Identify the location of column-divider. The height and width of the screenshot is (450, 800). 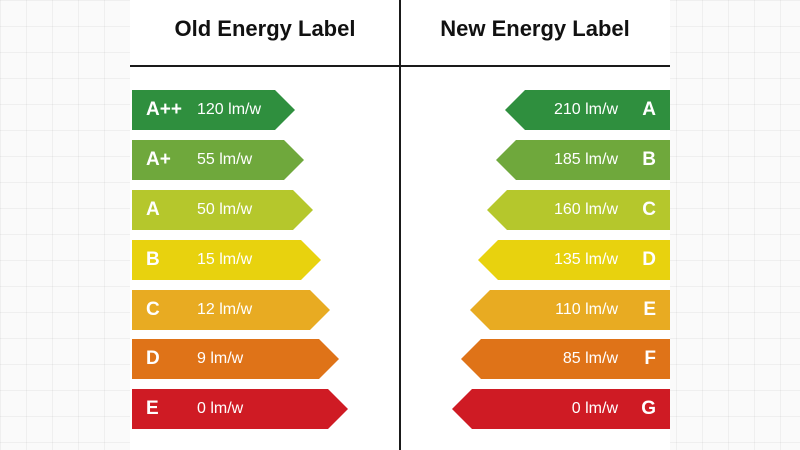
(400, 225).